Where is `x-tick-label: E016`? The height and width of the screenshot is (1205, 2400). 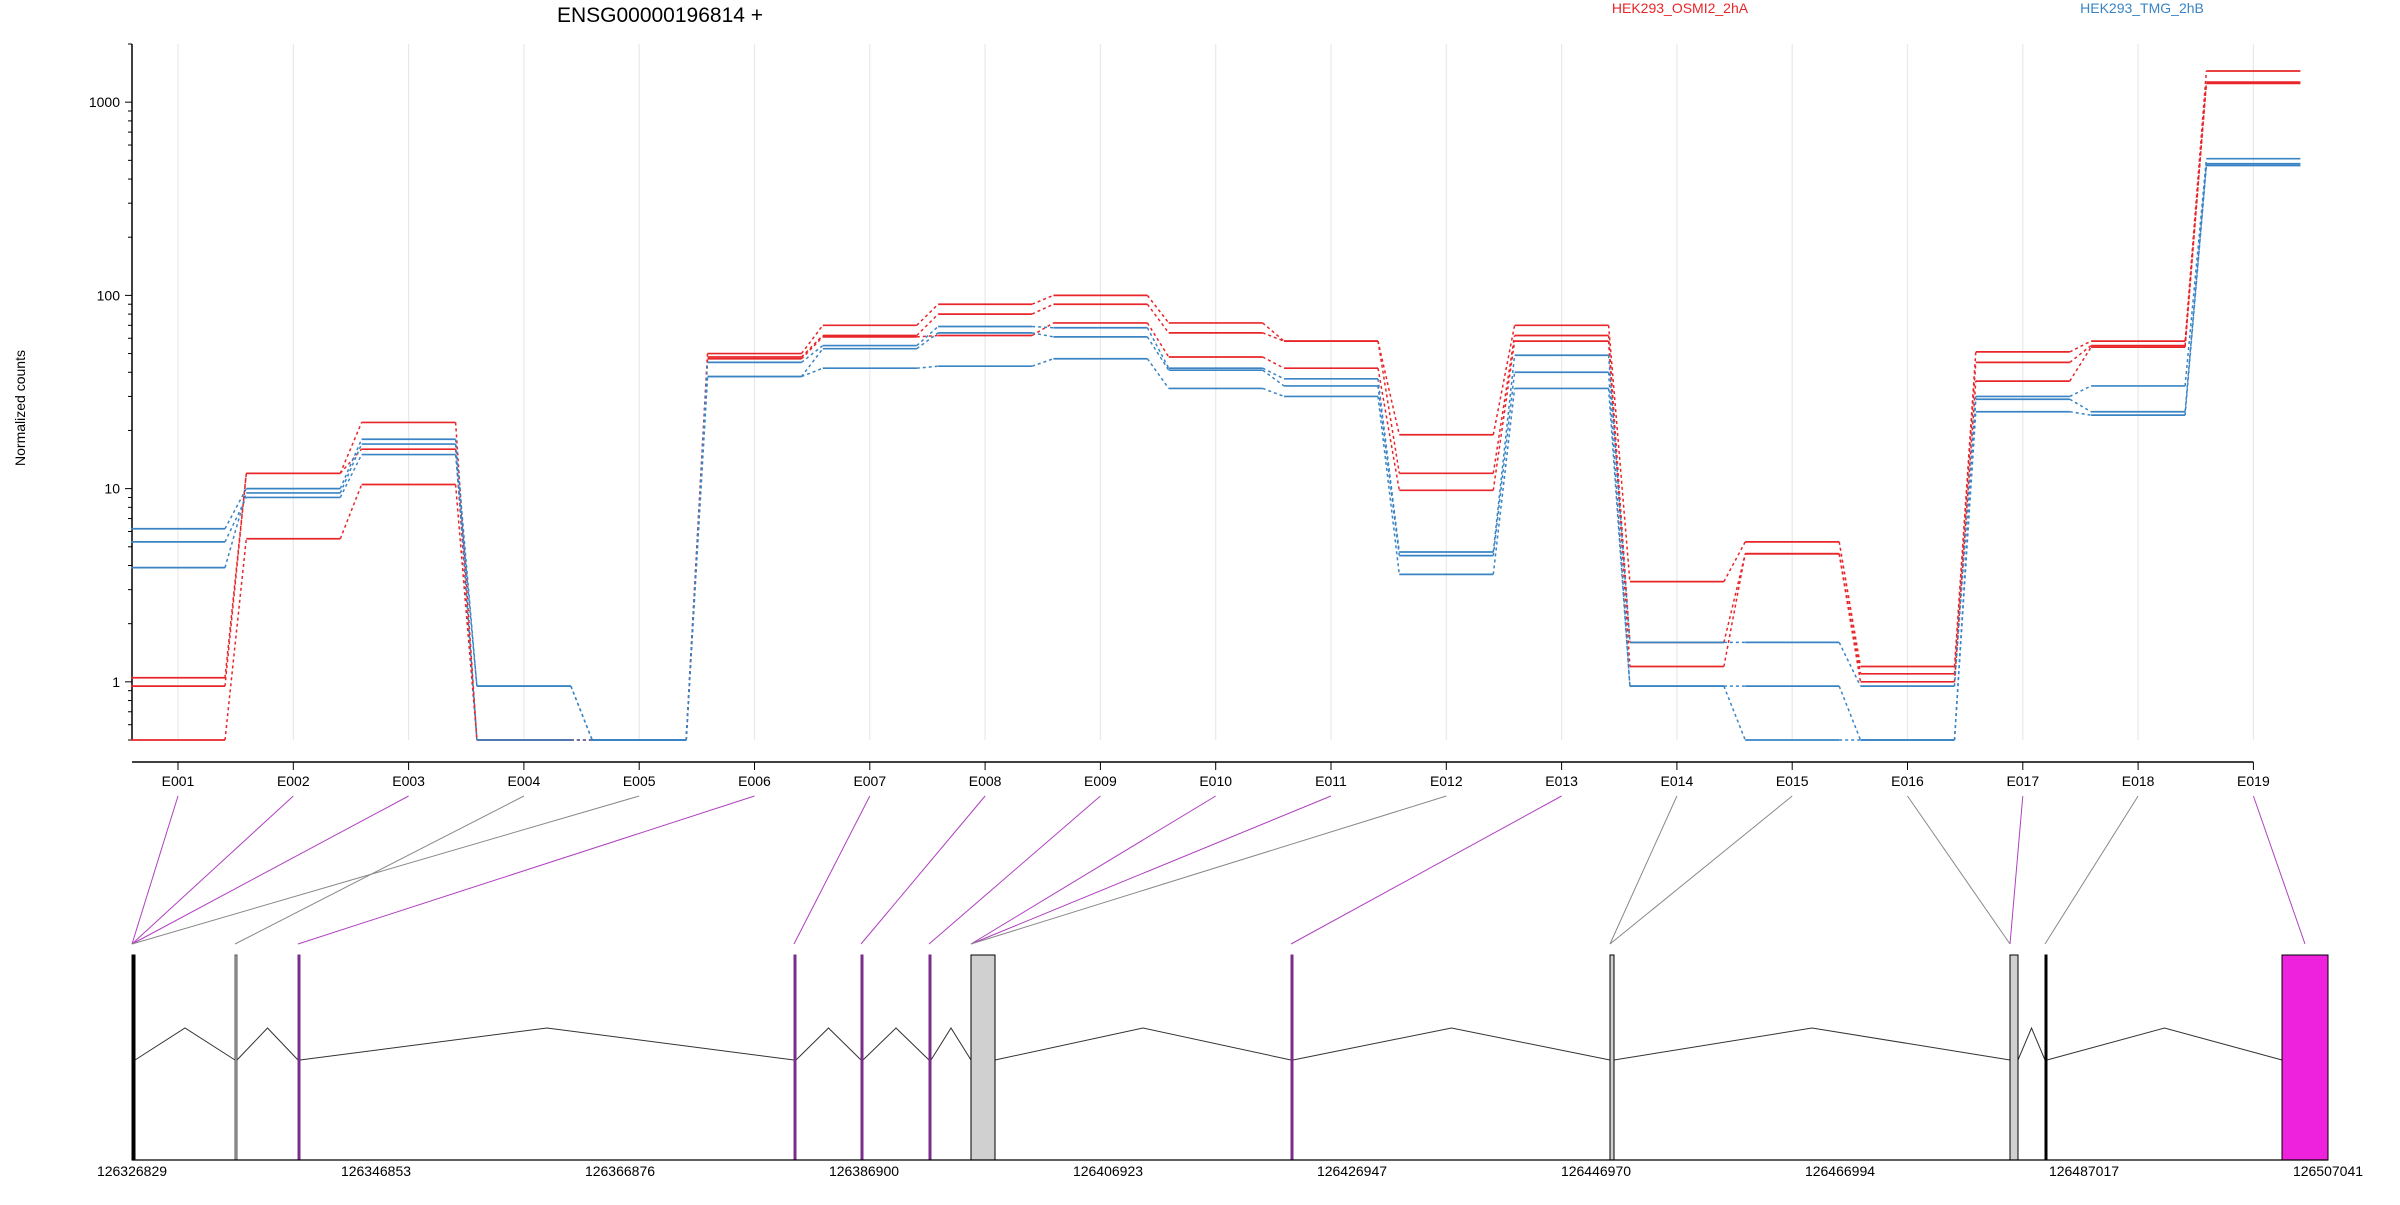 x-tick-label: E016 is located at coordinates (1907, 781).